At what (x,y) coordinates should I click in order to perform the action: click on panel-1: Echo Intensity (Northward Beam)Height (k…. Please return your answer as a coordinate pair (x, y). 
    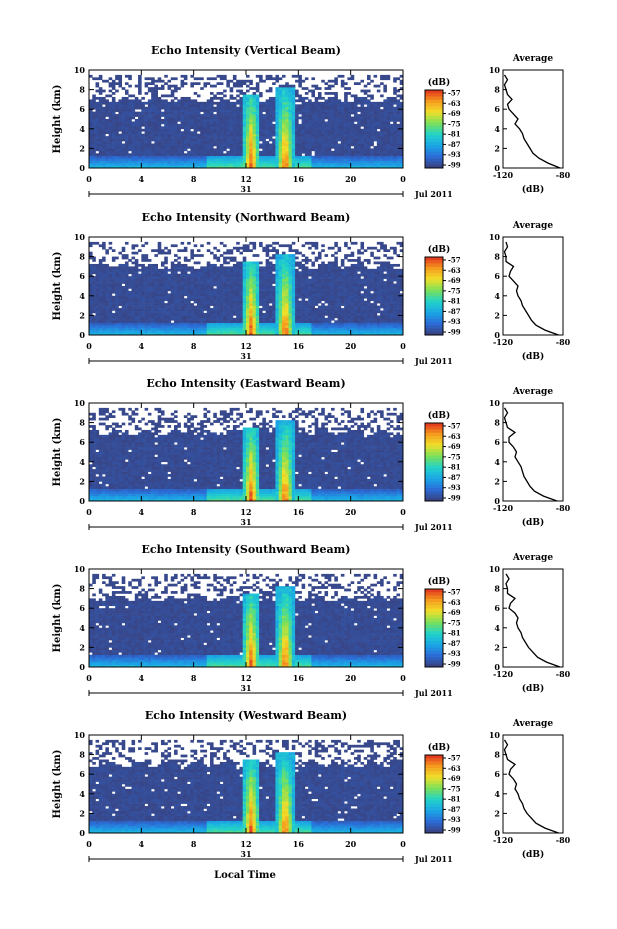
    Looking at the image, I should click on (311, 288).